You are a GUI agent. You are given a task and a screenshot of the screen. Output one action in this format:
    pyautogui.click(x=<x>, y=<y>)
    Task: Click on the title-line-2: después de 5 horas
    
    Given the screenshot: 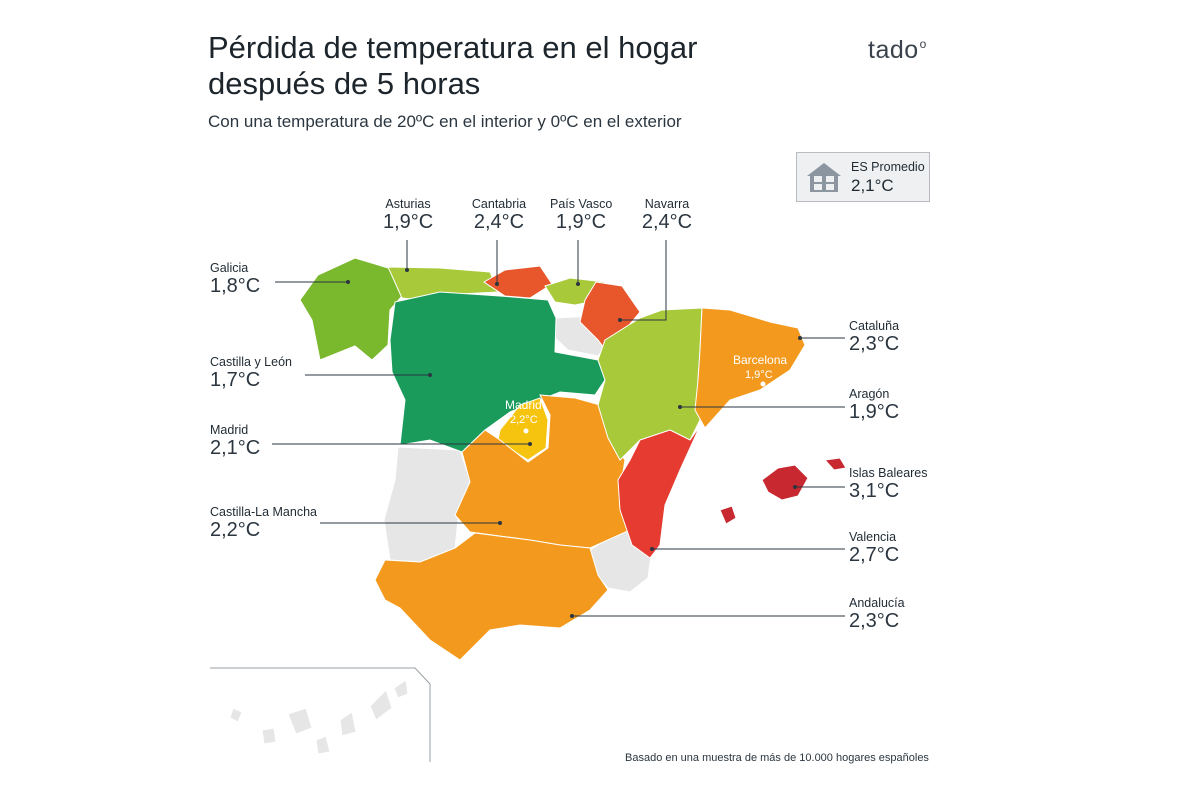 What is the action you would take?
    pyautogui.click(x=344, y=83)
    